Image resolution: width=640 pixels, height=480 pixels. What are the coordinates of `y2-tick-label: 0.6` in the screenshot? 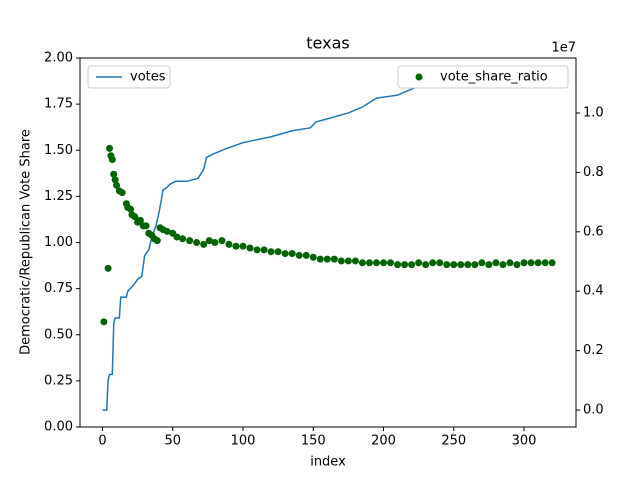 It's located at (593, 231).